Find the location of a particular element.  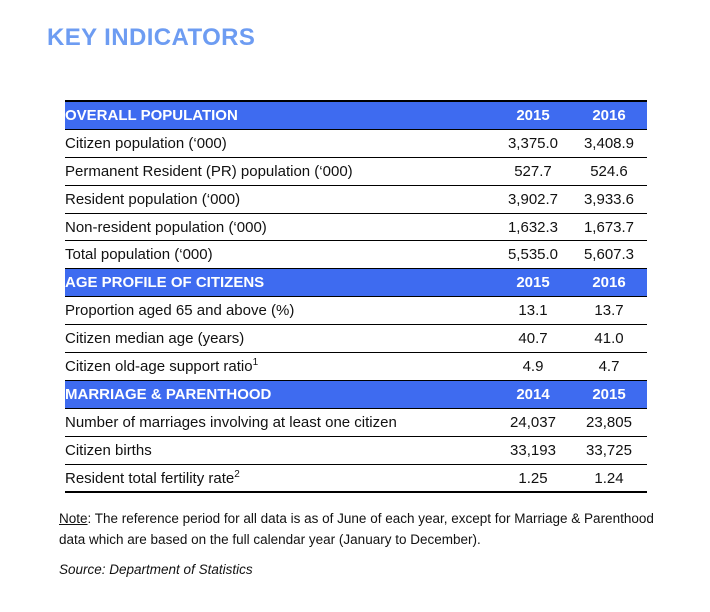

table-row: Resident total fertility rate2 1.25 1.24 is located at coordinates (356, 478).